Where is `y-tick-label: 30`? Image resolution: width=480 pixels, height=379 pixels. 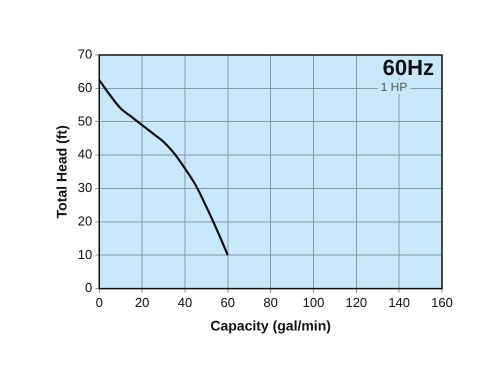 y-tick-label: 30 is located at coordinates (85, 188).